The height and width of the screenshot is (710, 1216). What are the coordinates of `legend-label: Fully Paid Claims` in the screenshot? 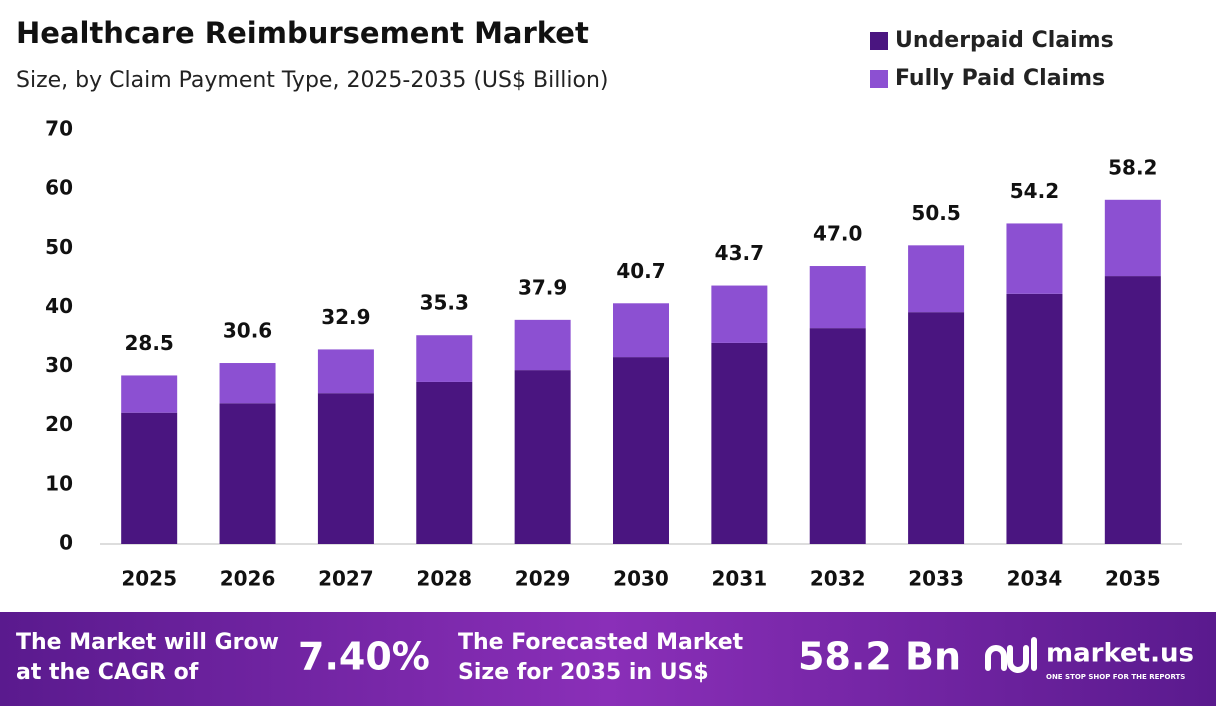 It's located at (1000, 78).